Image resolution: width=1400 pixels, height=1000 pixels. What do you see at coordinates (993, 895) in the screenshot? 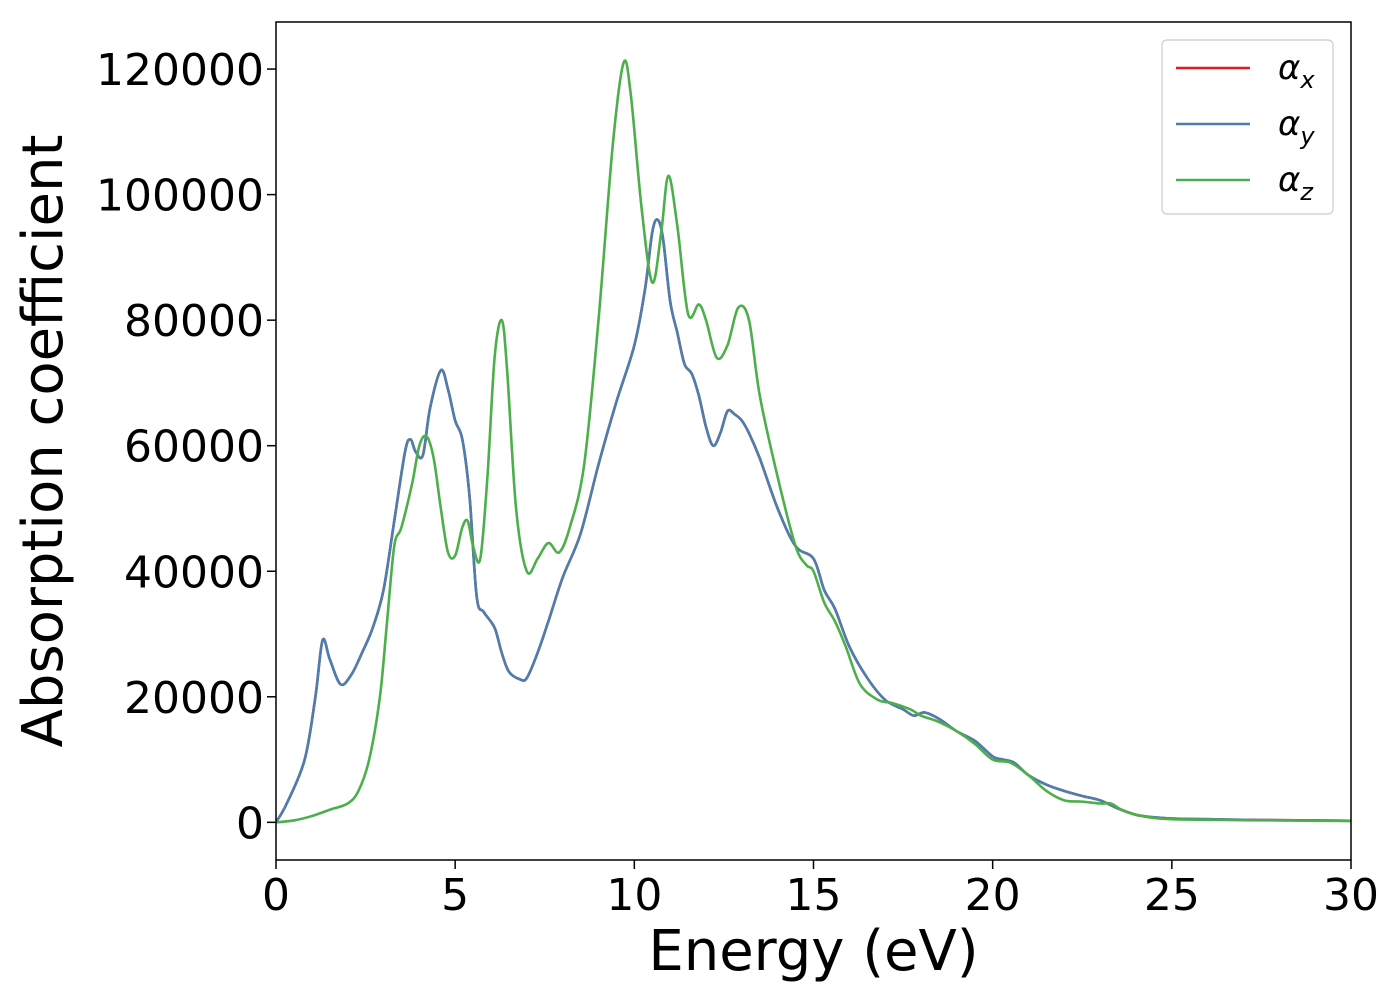
I see `x-tick-label: 20` at bounding box center [993, 895].